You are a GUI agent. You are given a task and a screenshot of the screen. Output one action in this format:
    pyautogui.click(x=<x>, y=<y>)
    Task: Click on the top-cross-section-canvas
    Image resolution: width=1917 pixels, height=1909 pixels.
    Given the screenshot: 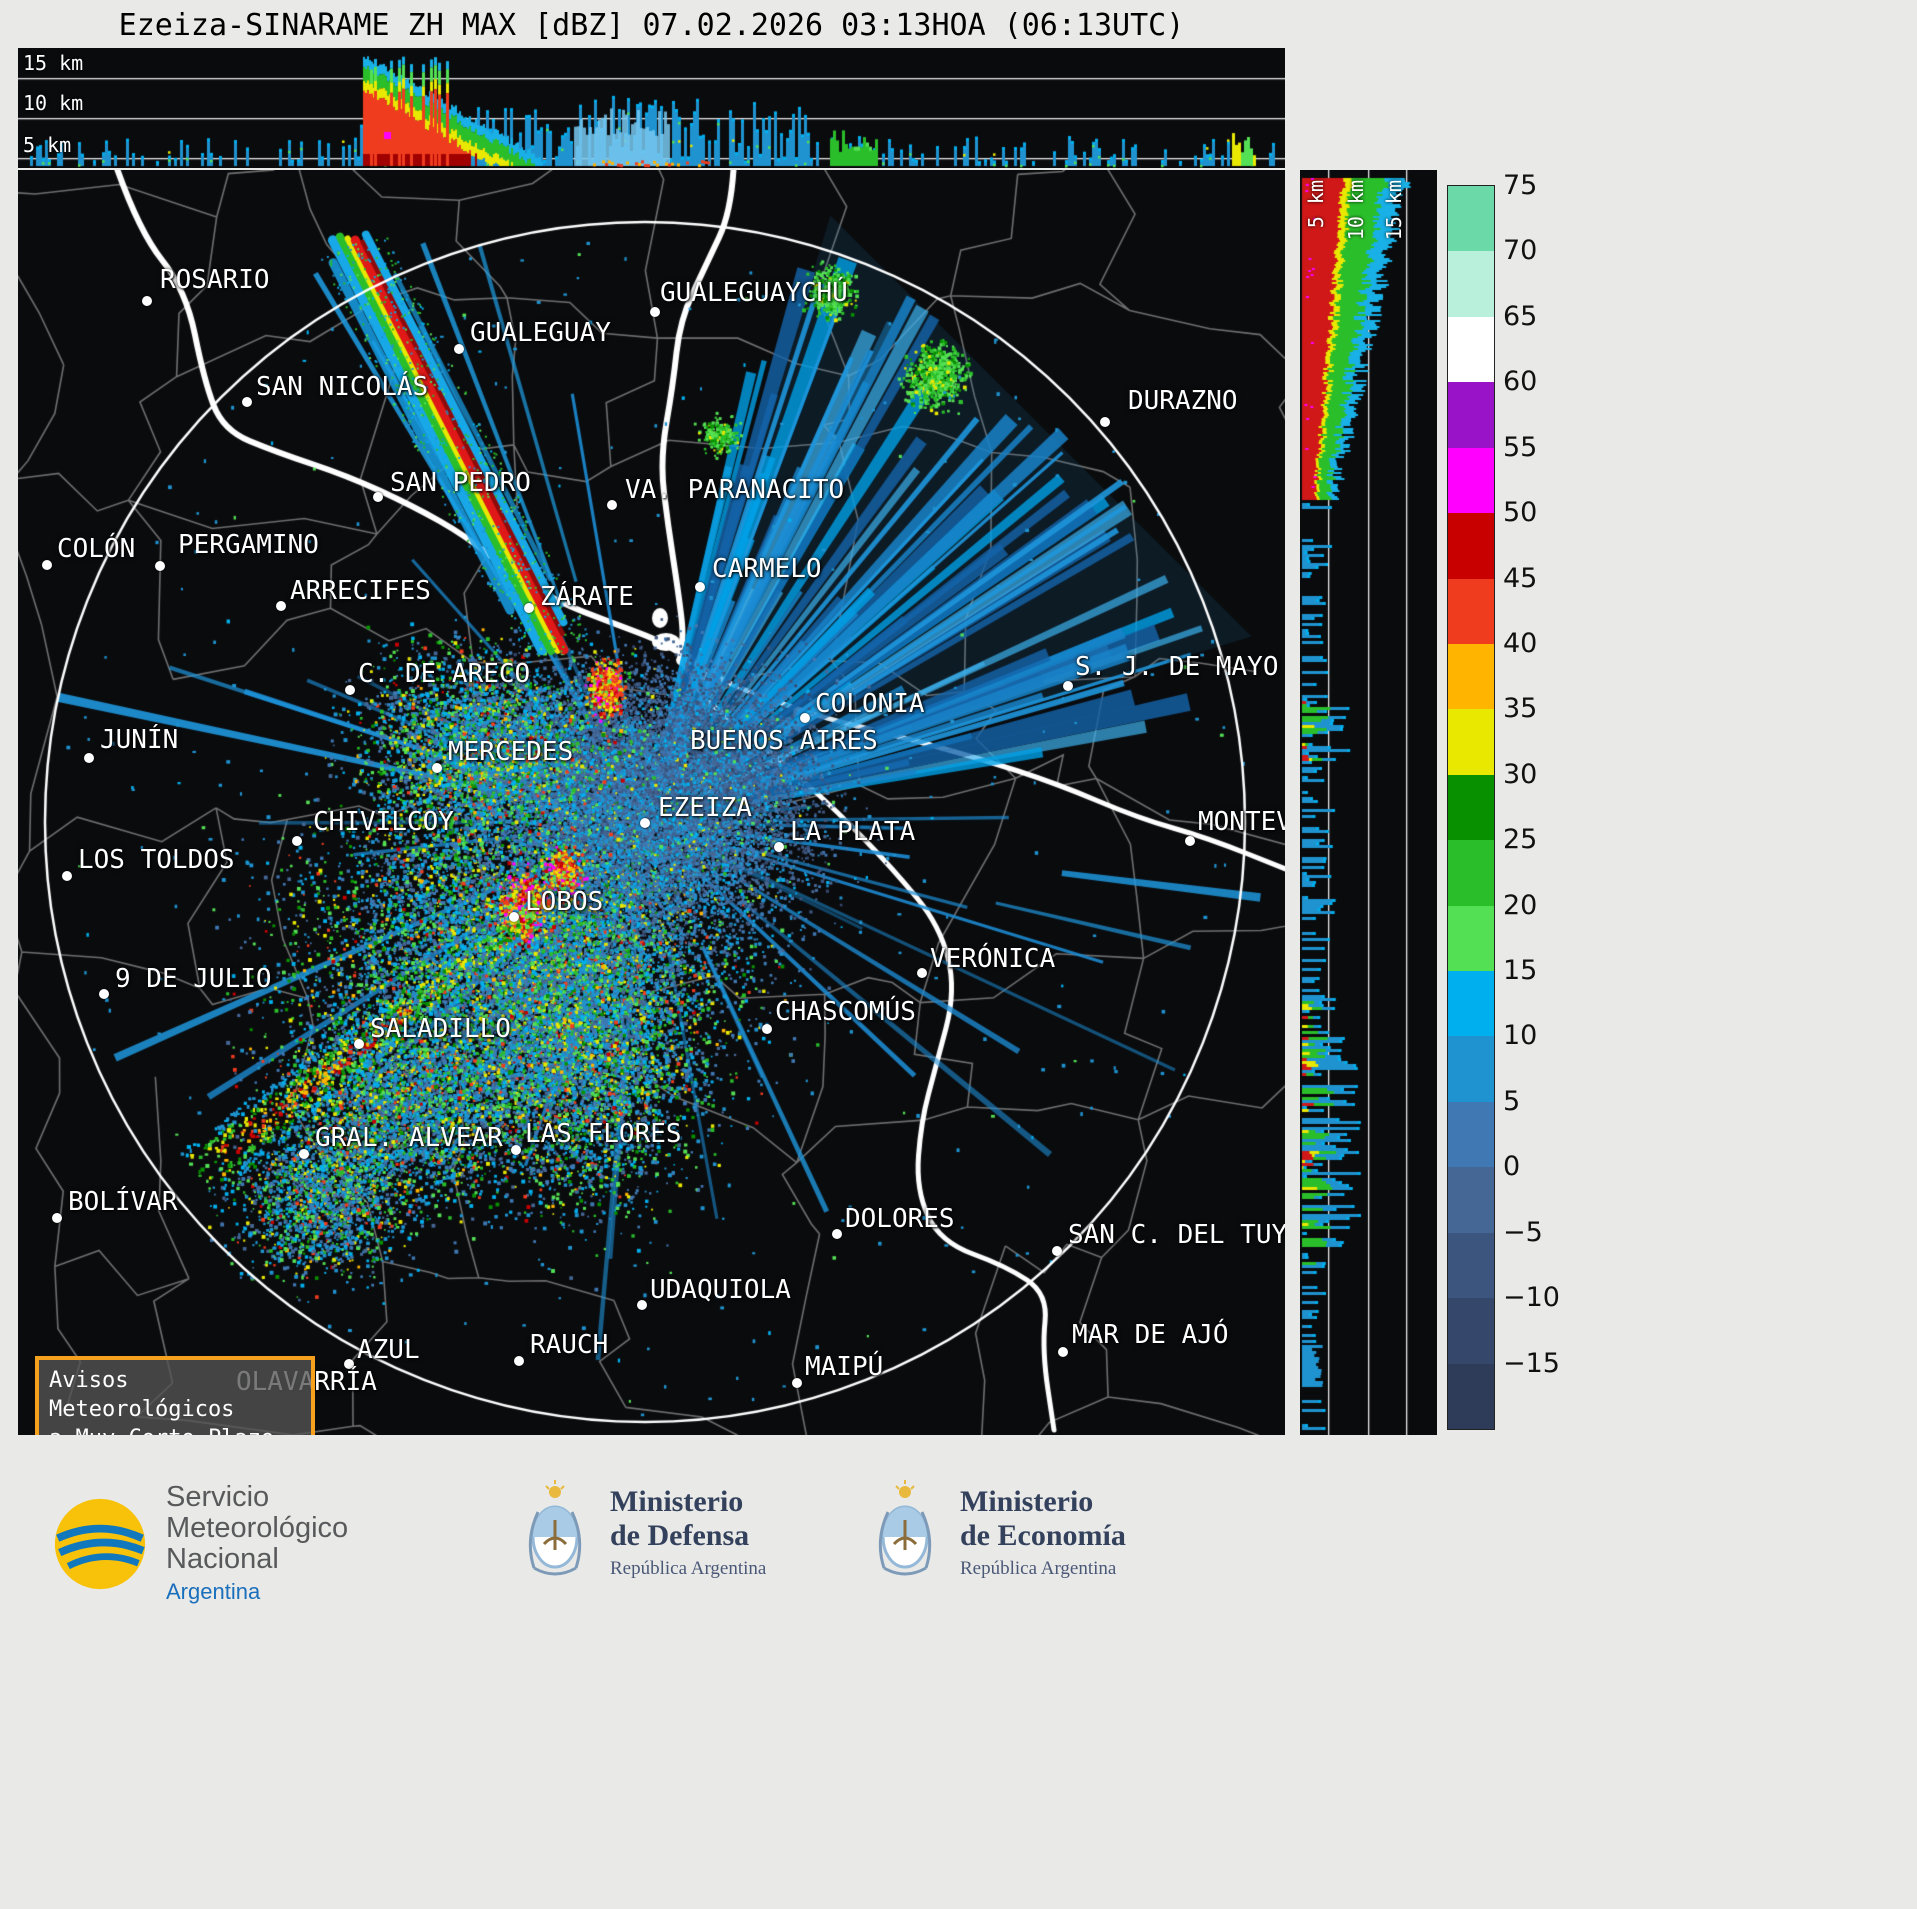 What is the action you would take?
    pyautogui.click(x=651, y=108)
    